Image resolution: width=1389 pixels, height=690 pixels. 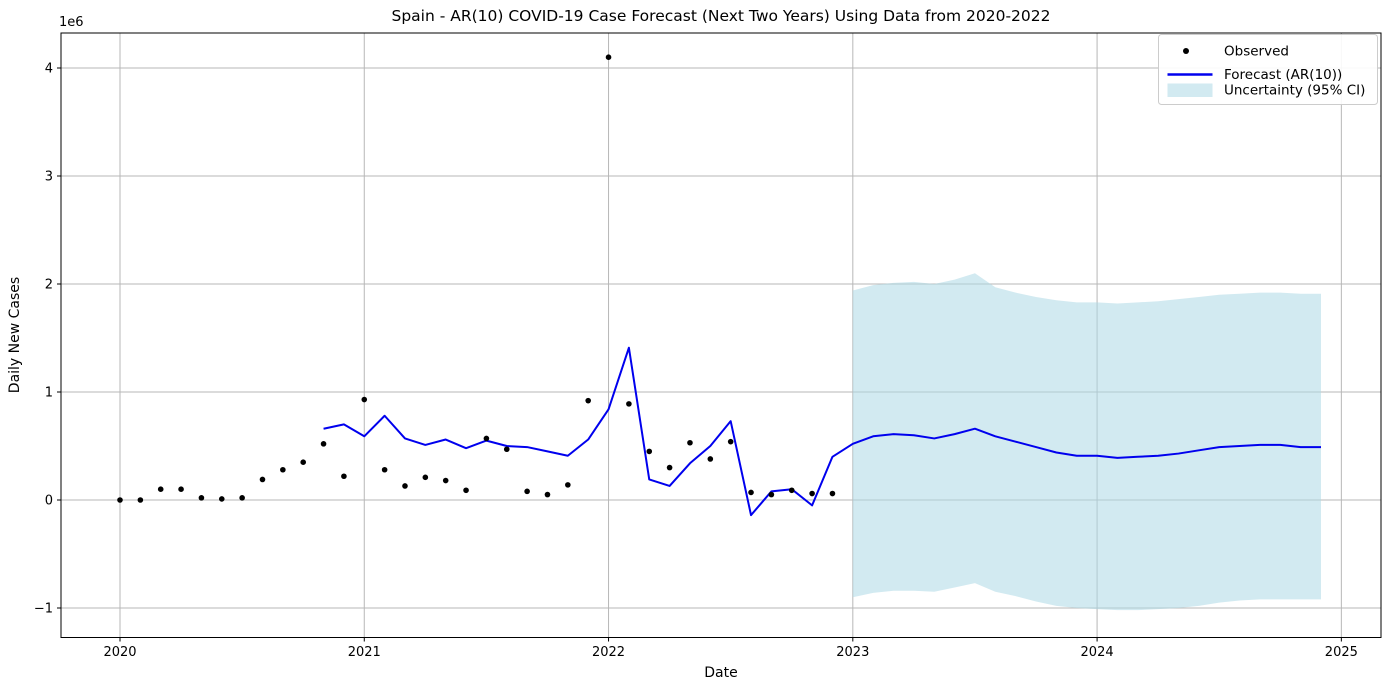 What do you see at coordinates (730, 652) in the screenshot?
I see `x-tick-labels: 2020 2021 2022 2023 2024 2025` at bounding box center [730, 652].